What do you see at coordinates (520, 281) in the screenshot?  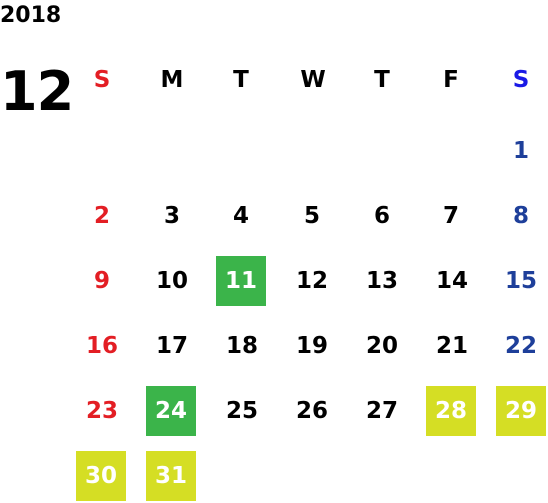 I see `day-cell: 15` at bounding box center [520, 281].